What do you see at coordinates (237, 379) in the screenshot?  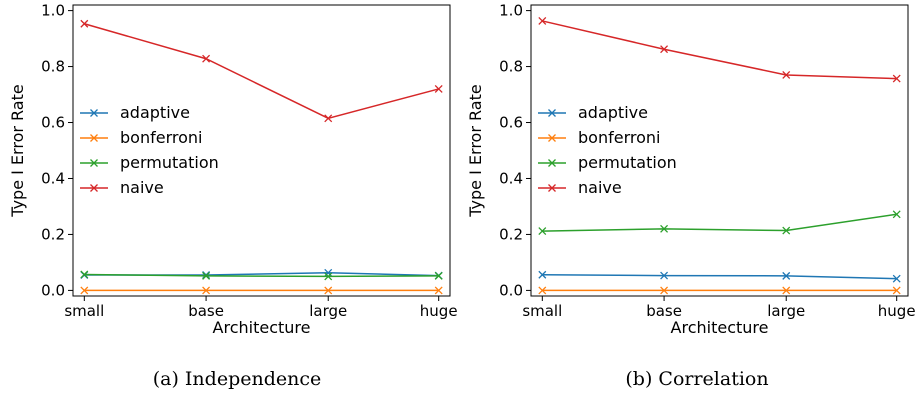 I see `figure-caption: (a) Independence` at bounding box center [237, 379].